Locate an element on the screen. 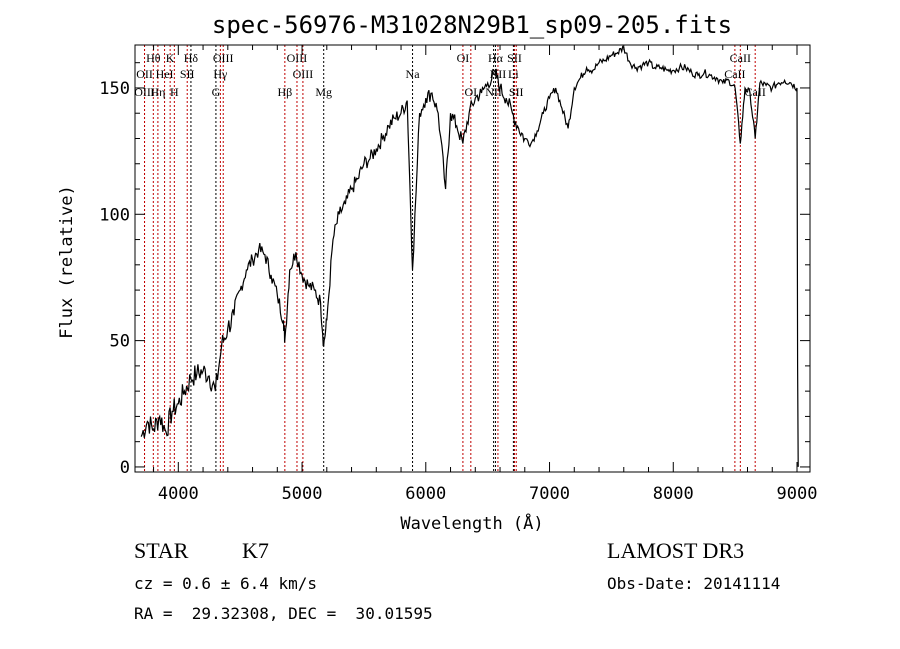 The height and width of the screenshot is (649, 900). spectral-line-label: Na is located at coordinates (413, 74).